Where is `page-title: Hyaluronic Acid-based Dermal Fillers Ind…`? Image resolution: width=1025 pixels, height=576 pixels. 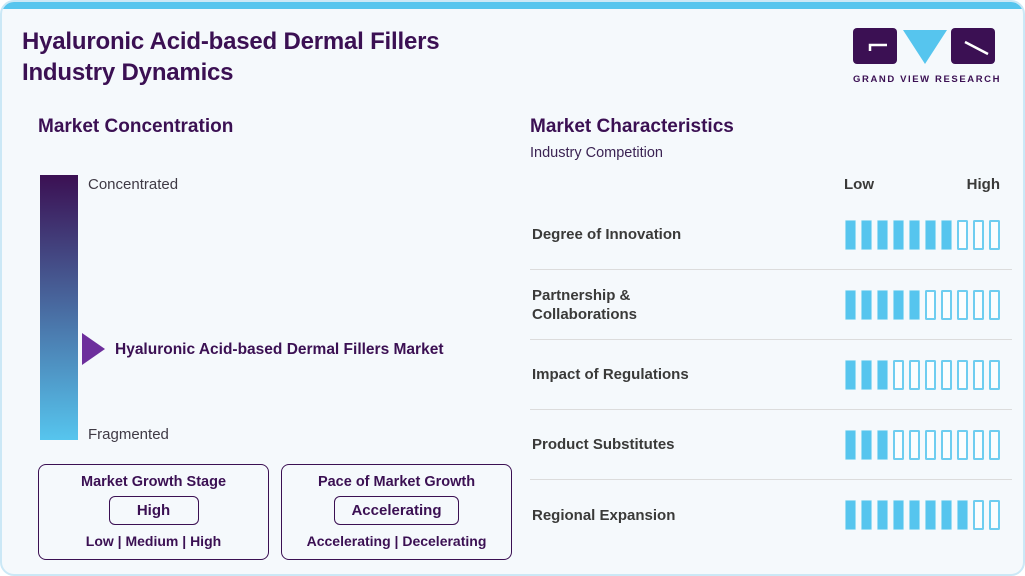
page-title: Hyaluronic Acid-based Dermal Fillers Ind… is located at coordinates (231, 57).